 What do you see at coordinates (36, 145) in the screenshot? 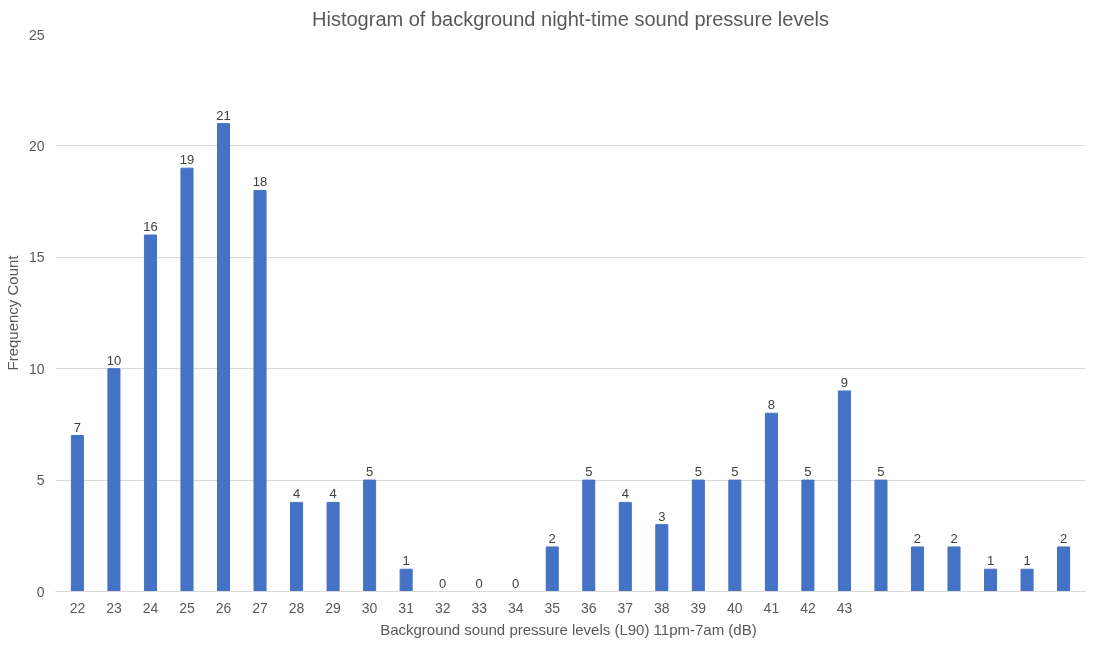
I see `y-tick-label: 20` at bounding box center [36, 145].